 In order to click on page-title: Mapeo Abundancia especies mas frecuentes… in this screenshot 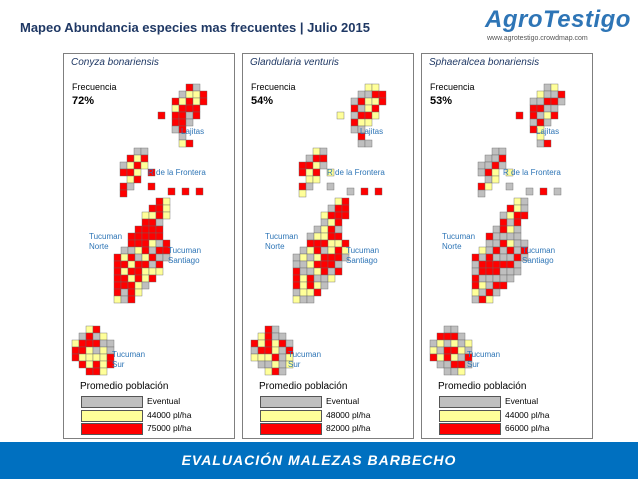, I will do `click(195, 27)`.